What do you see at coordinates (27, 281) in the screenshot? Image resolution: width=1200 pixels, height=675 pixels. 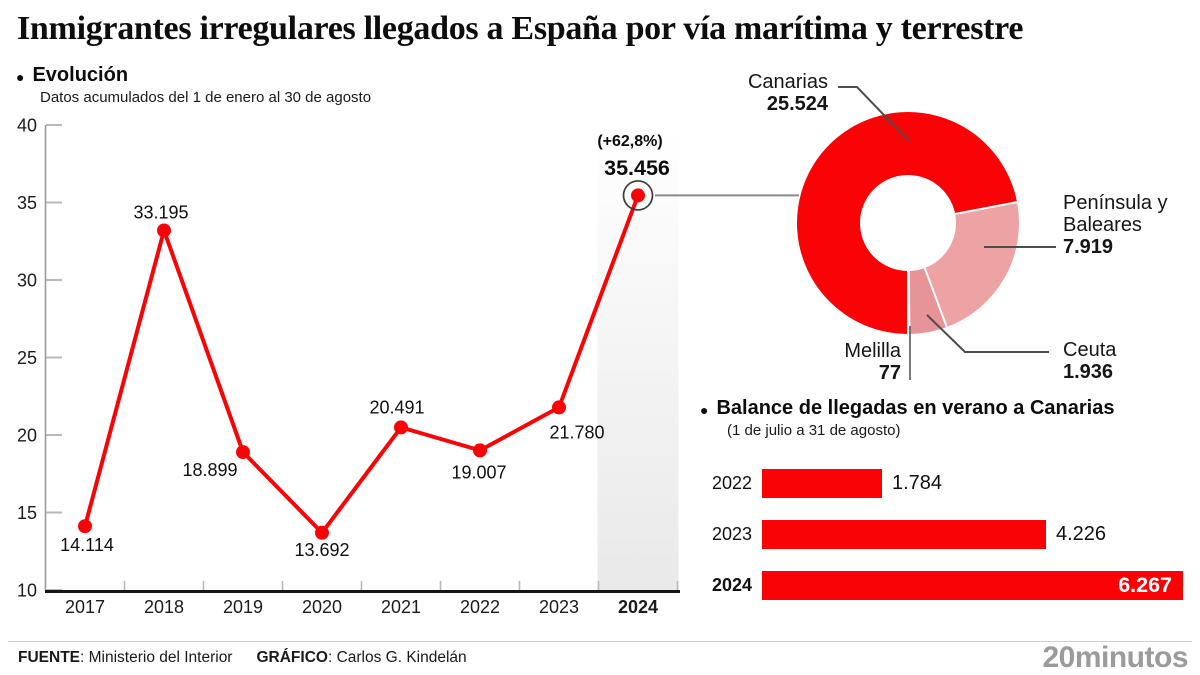 I see `y-axis-label: 30` at bounding box center [27, 281].